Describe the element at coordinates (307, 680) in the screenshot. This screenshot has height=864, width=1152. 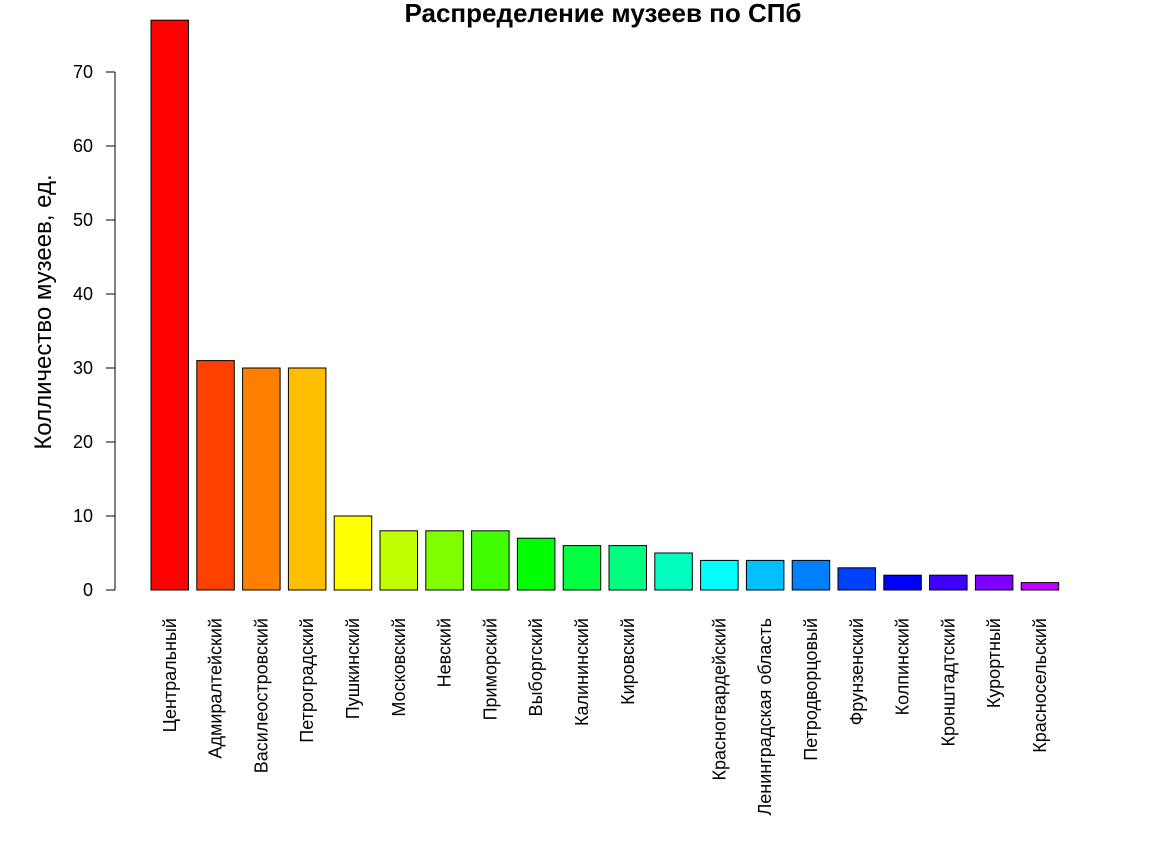
I see `category-label: Петроградский` at that location.